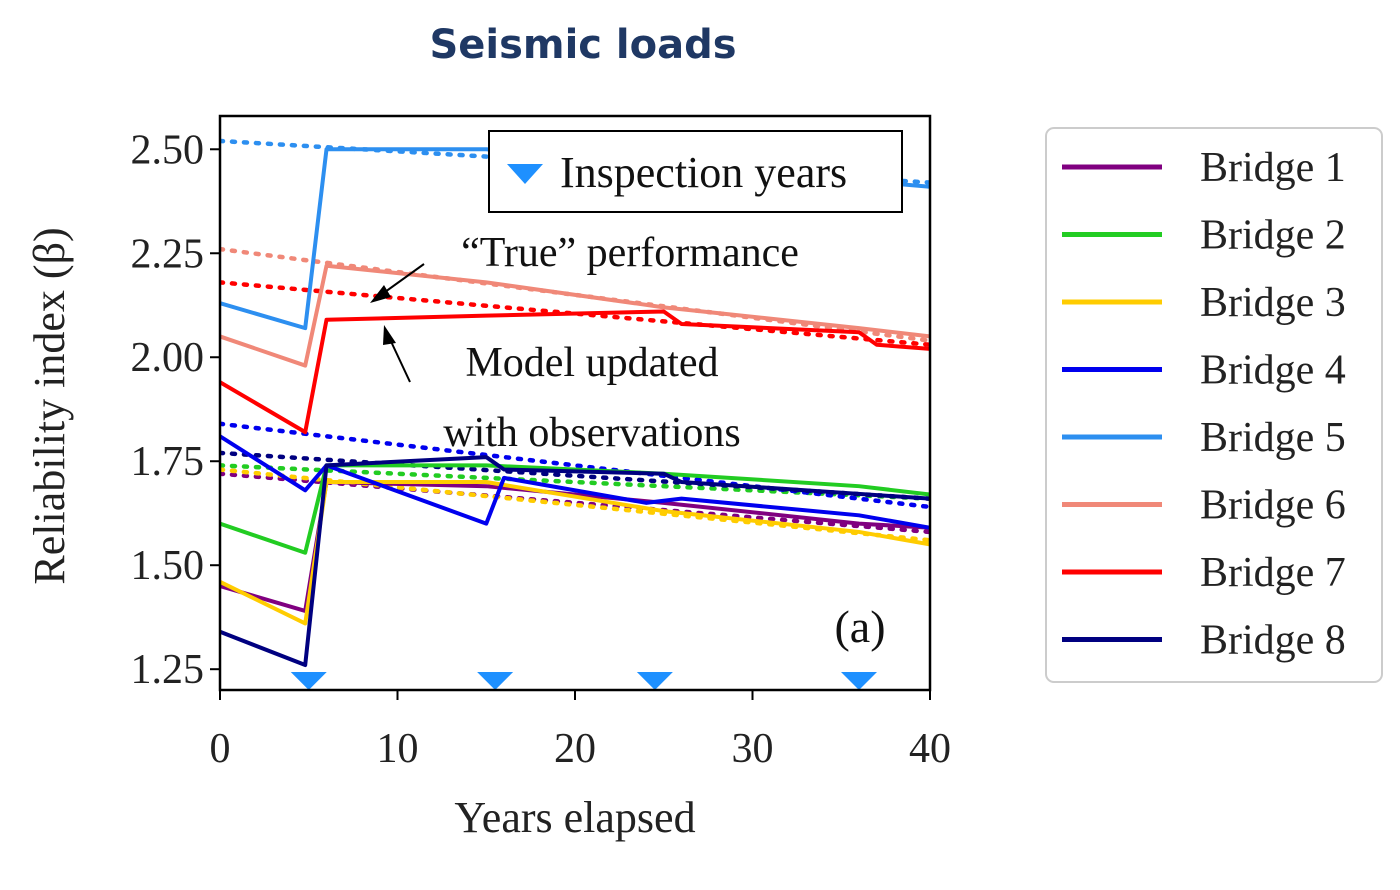  I want to click on x-axis-label: Years elapsed, so click(574, 817).